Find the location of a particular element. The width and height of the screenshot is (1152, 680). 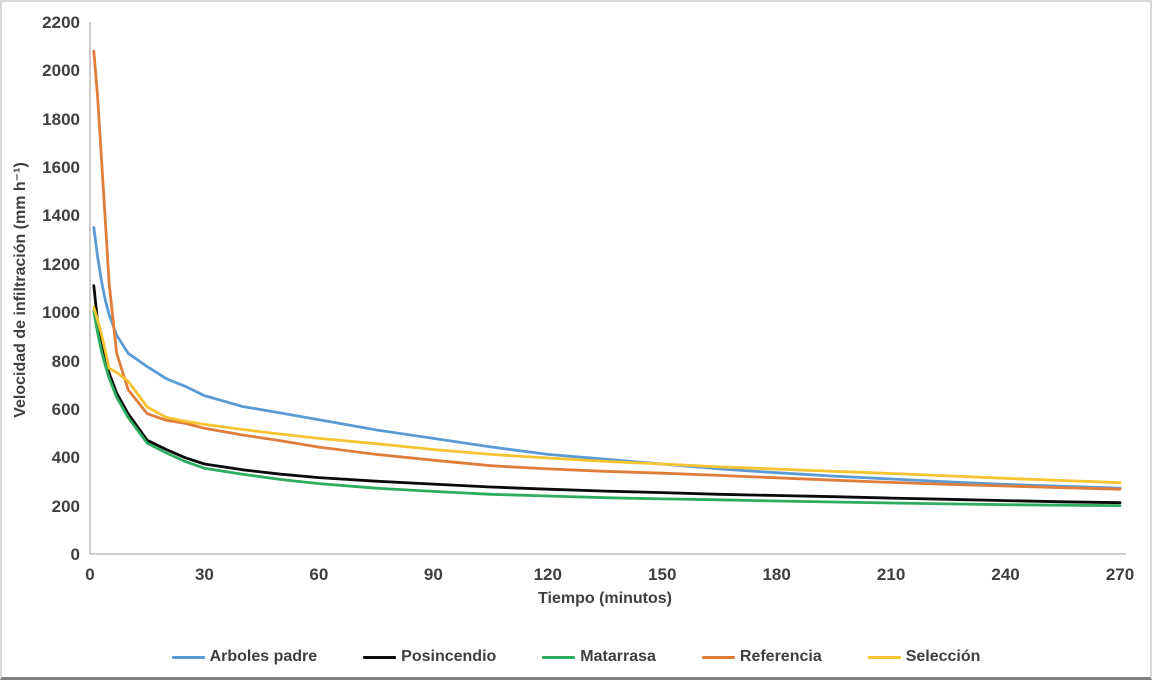

legend-item-selección: Selección is located at coordinates (924, 657).